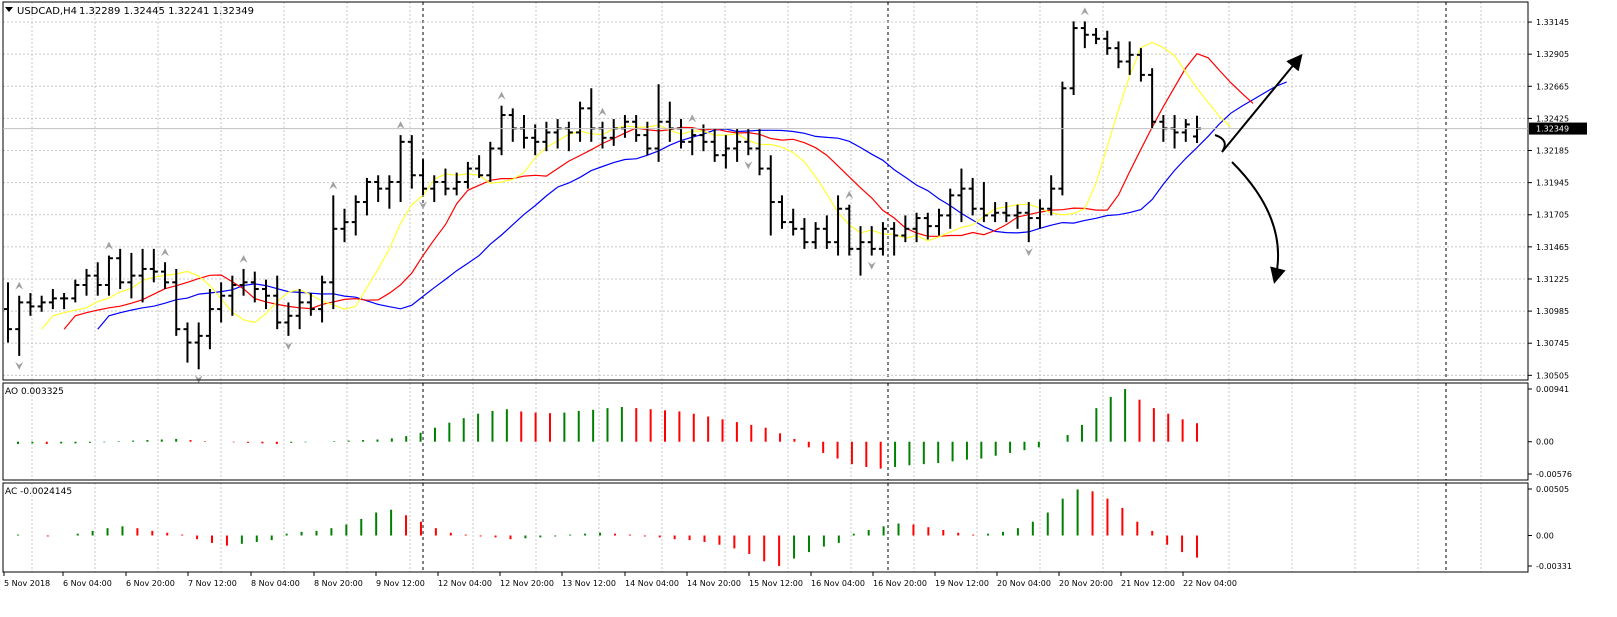 This screenshot has width=1617, height=617. What do you see at coordinates (1545, 536) in the screenshot?
I see `ac-y-tick-label: 0.00` at bounding box center [1545, 536].